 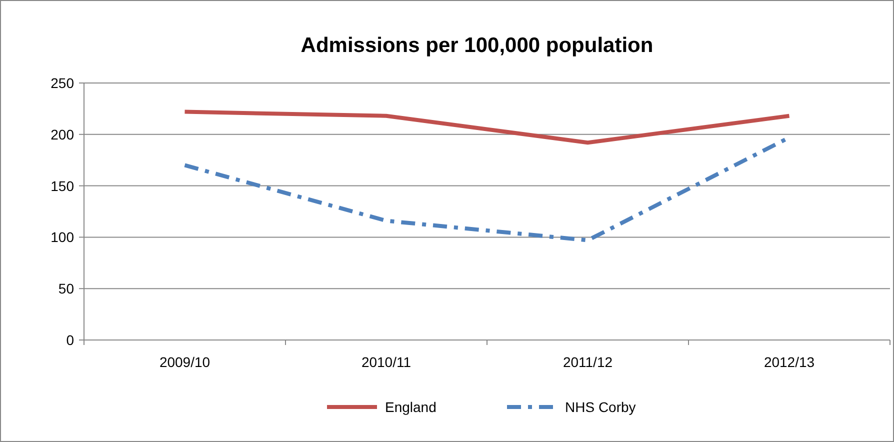 I want to click on y-tick-label: 200, so click(x=62, y=134).